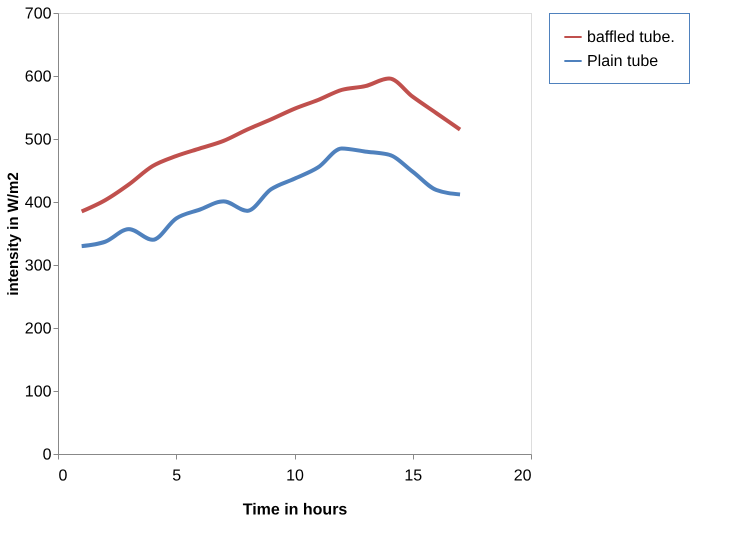  Describe the element at coordinates (38, 392) in the screenshot. I see `y-tick-label: 100` at that location.